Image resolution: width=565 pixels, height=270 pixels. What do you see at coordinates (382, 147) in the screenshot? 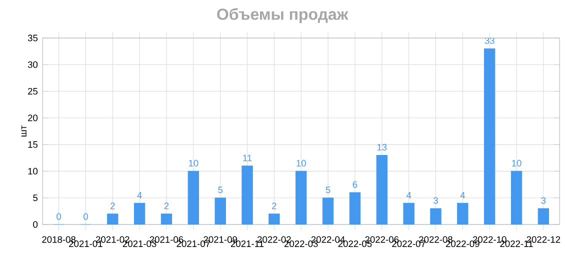
I see `data-label: 13` at bounding box center [382, 147].